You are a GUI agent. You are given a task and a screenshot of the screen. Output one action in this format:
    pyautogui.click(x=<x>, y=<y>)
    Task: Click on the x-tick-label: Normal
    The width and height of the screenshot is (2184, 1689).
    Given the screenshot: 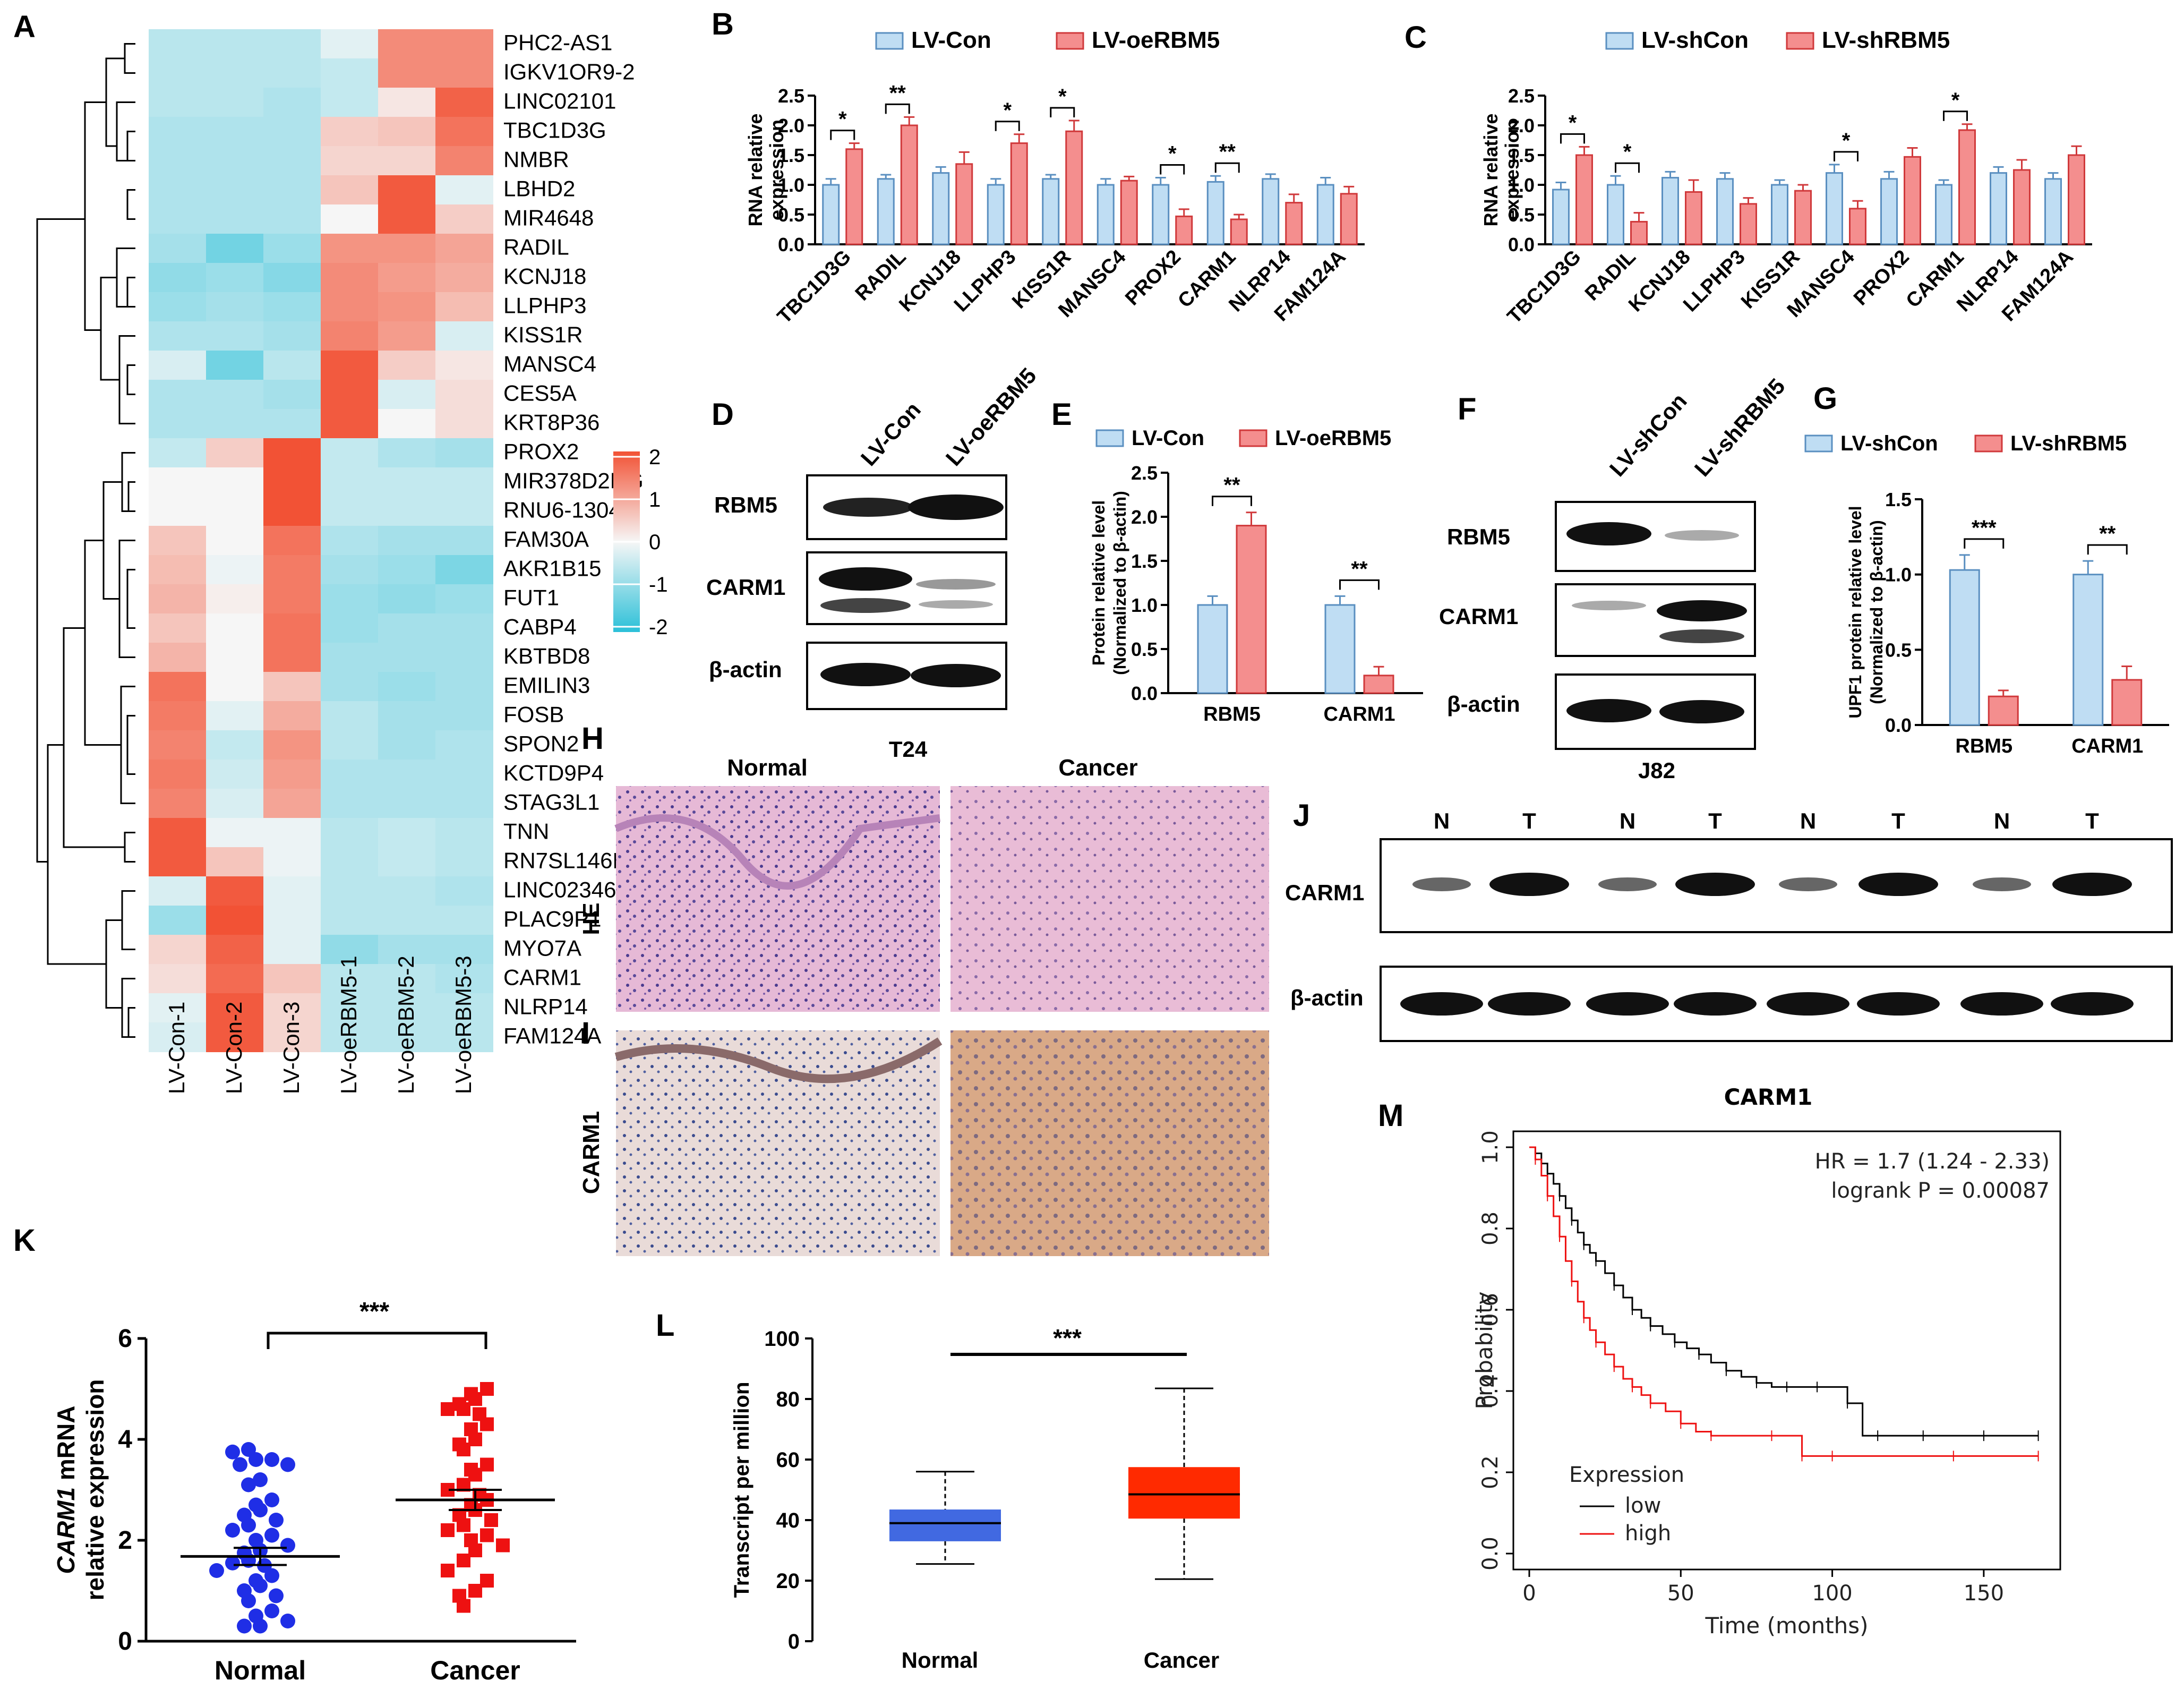 What is the action you would take?
    pyautogui.click(x=940, y=1660)
    